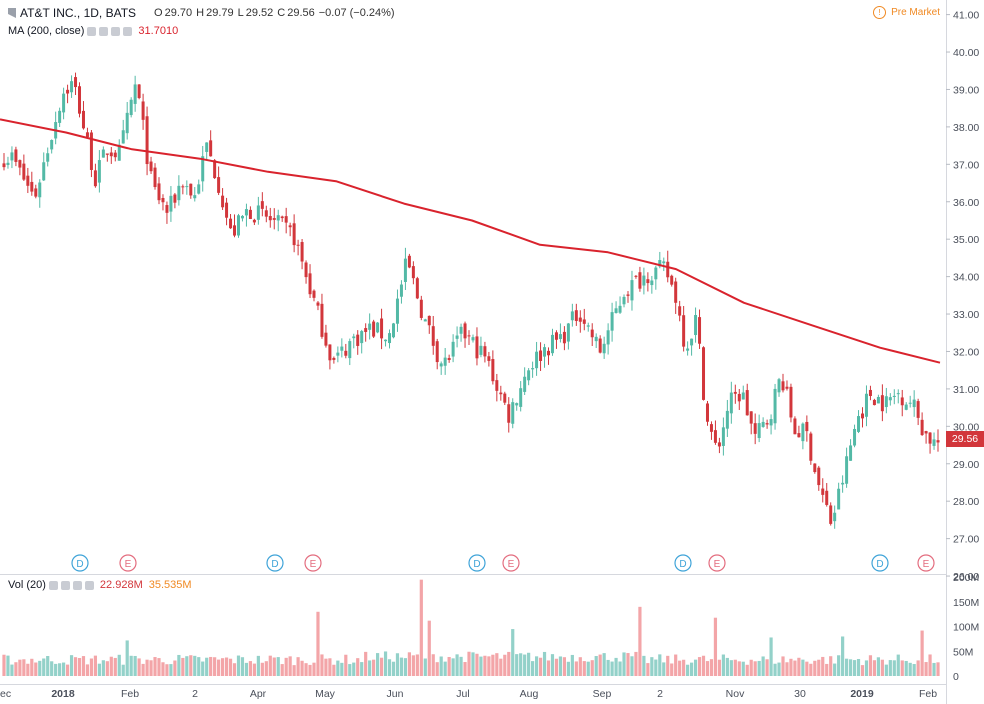  What do you see at coordinates (255, 13) in the screenshot?
I see `low-value: L 29.52` at bounding box center [255, 13].